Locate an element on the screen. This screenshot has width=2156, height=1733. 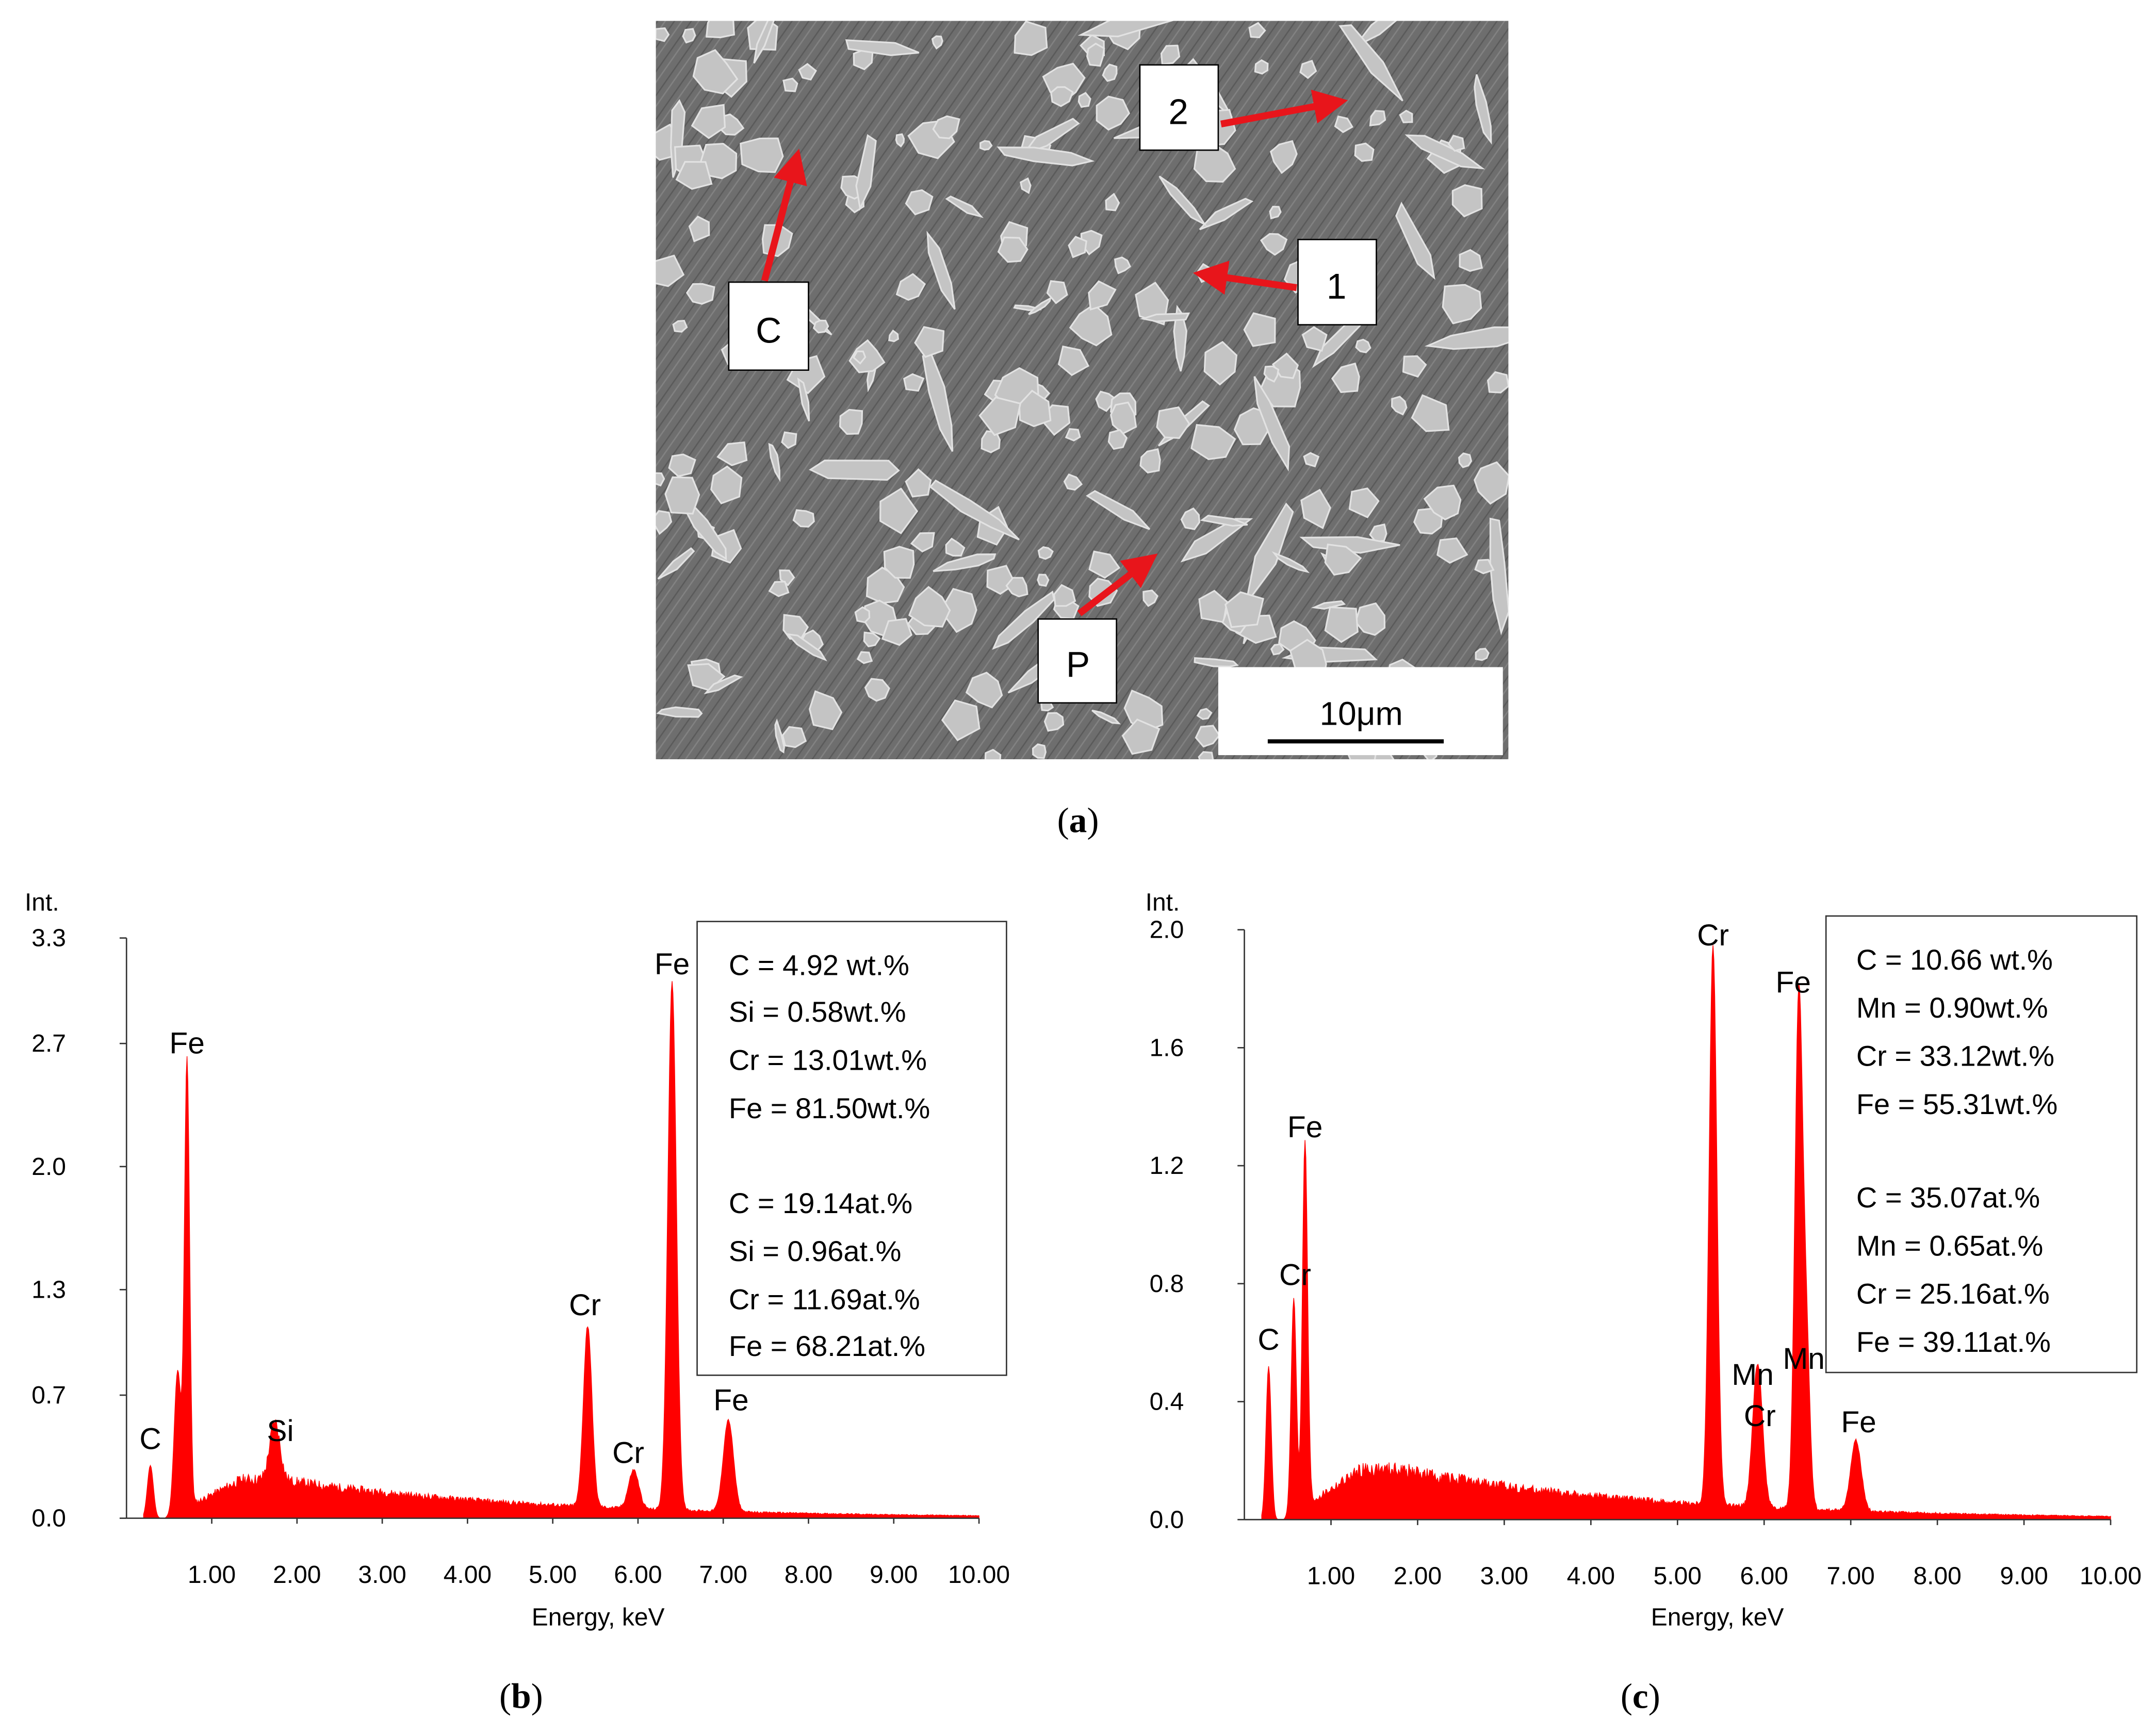
peak-labels-b: C Fe Si Cr Cr Fe Fe is located at coordinates (443, 1209).